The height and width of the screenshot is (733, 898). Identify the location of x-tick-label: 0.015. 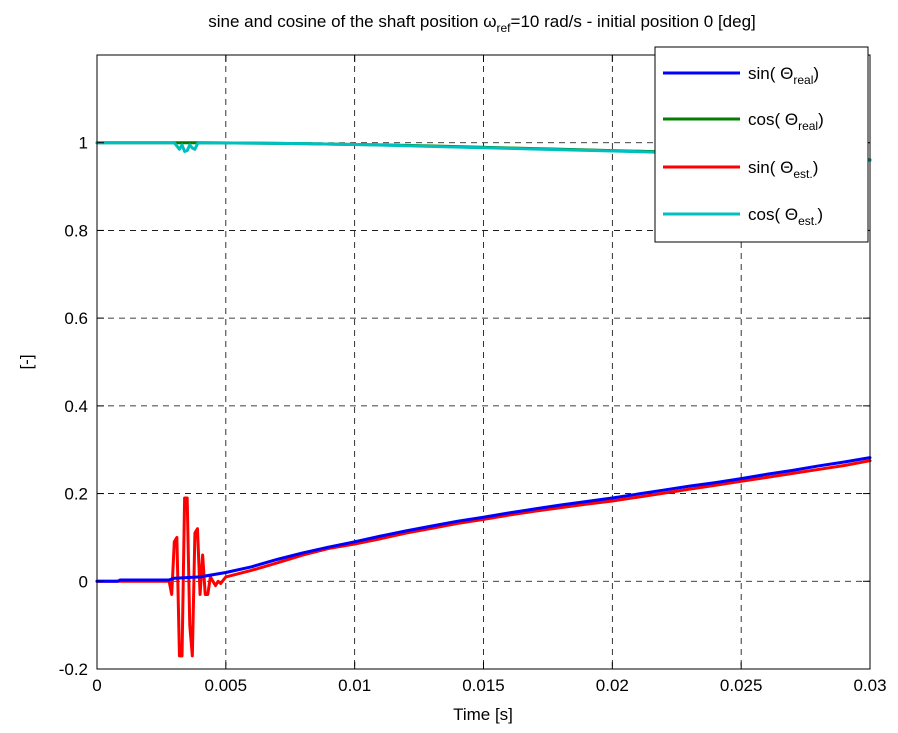
(483, 685).